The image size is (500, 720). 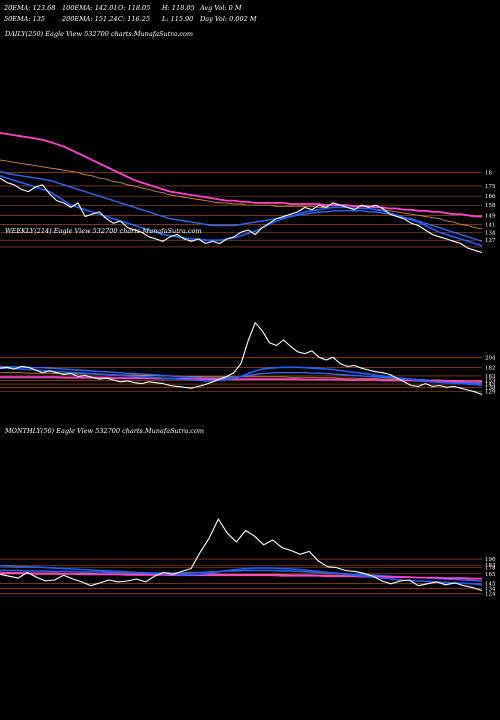 What do you see at coordinates (490, 590) in the screenshot?
I see `monthly-tick-label-5: 134` at bounding box center [490, 590].